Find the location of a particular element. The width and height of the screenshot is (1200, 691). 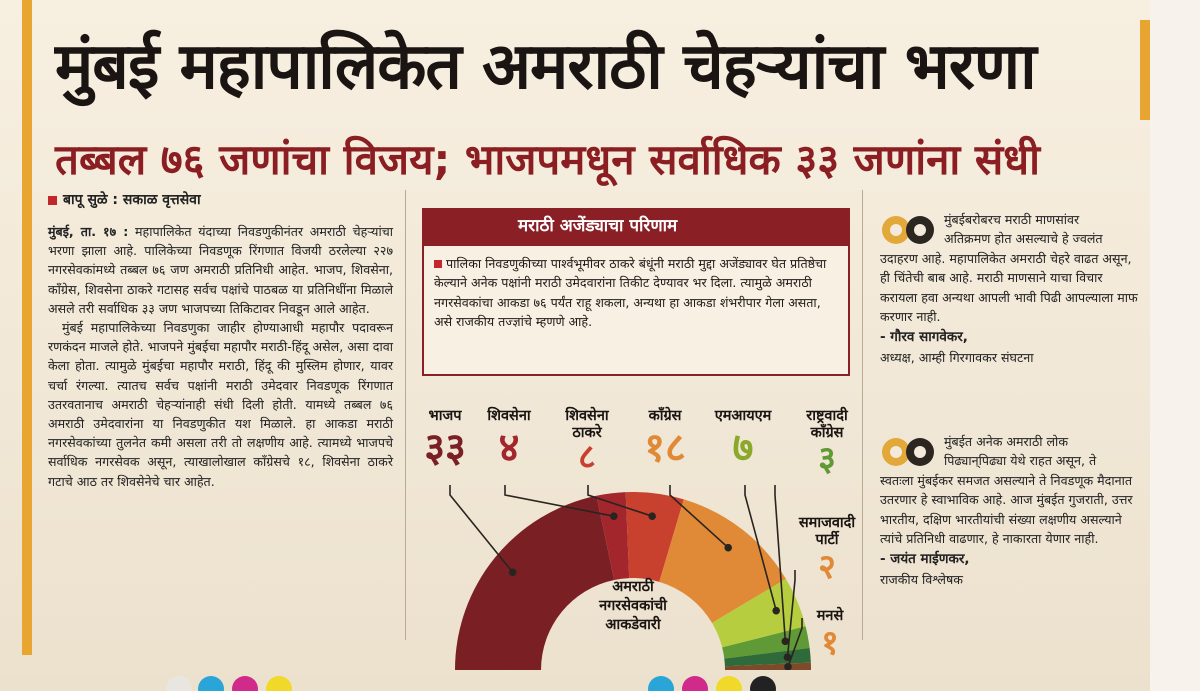

quote-line-2: पिढ्यान्‌पिढ्या येथे राहत असून, ते is located at coordinates (1020, 461).